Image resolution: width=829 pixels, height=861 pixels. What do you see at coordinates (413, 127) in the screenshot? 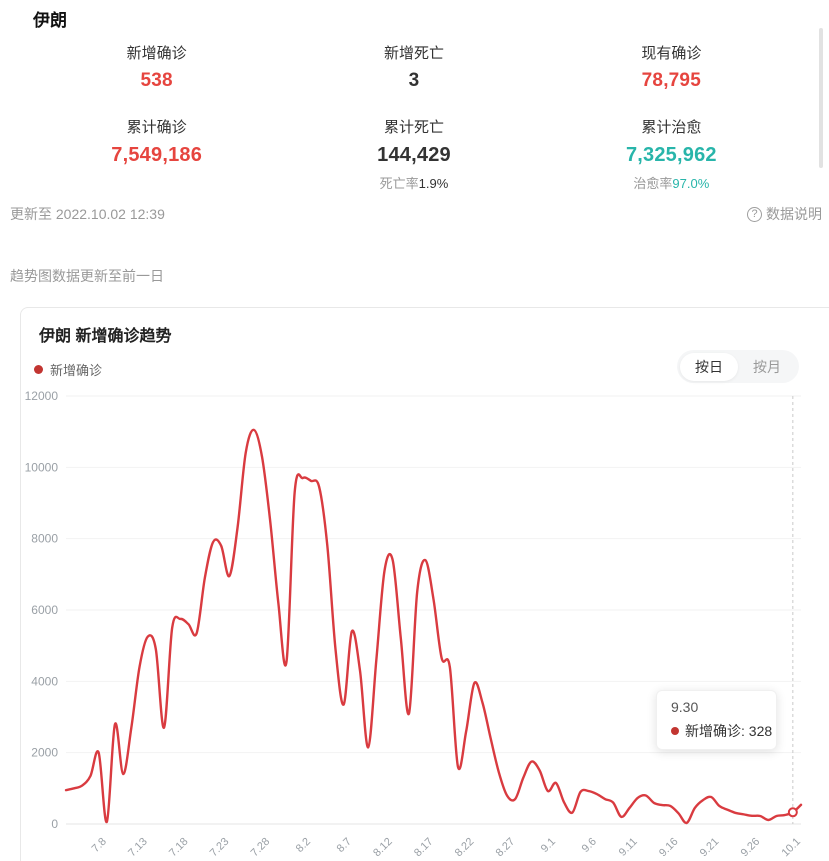
I see `stat-label: 累计死亡` at bounding box center [413, 127].